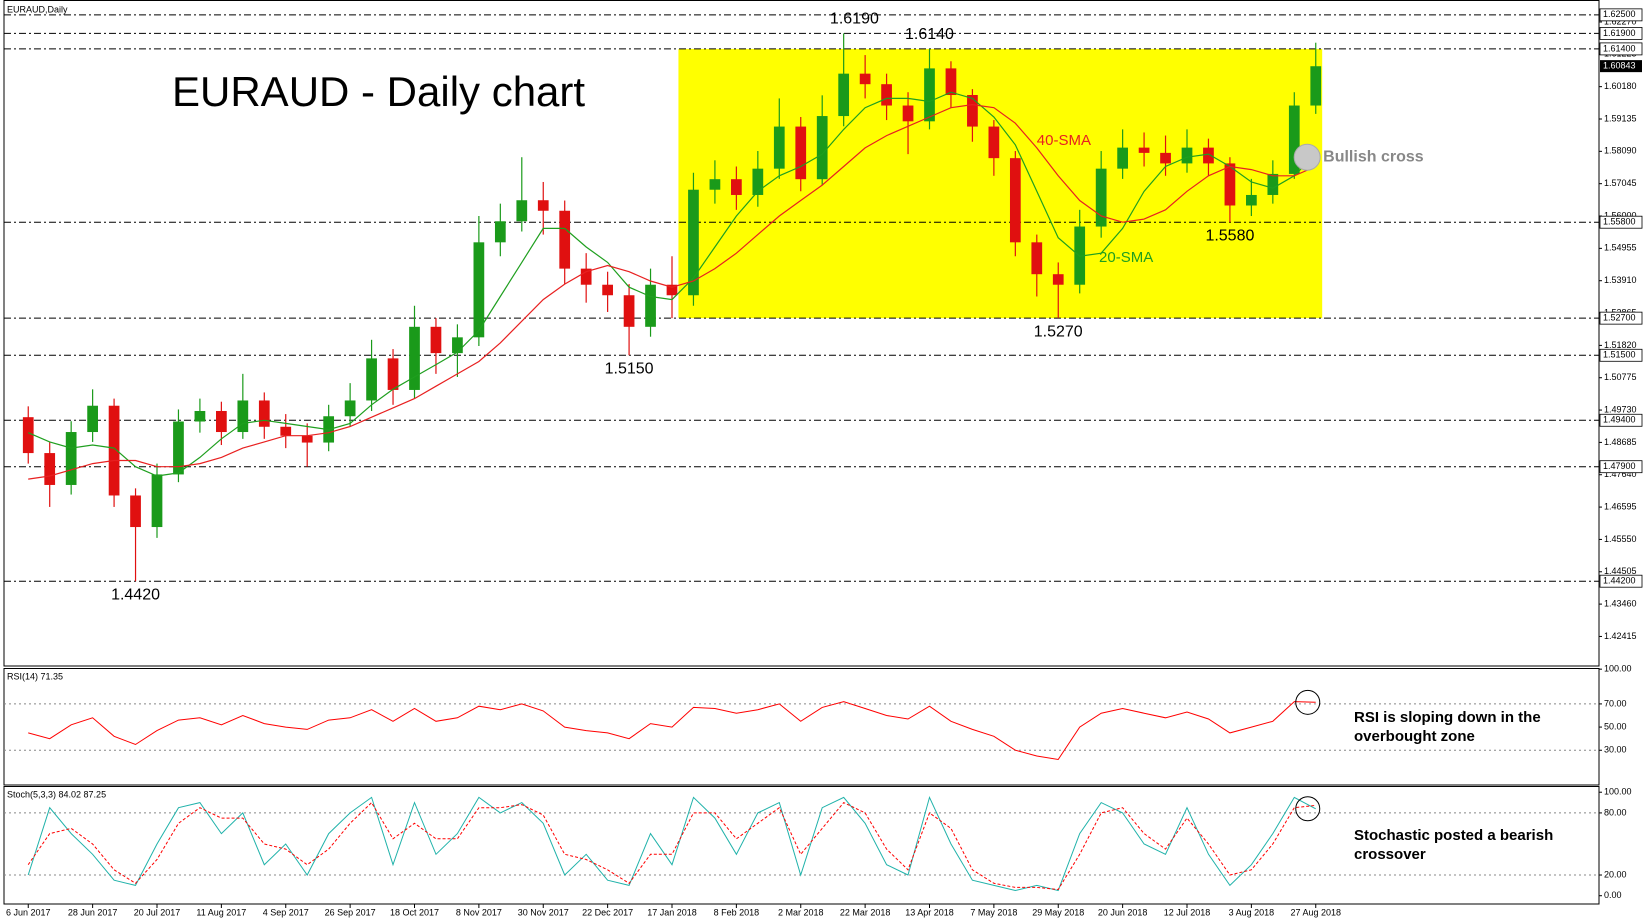 This screenshot has height=919, width=1644. Describe the element at coordinates (1187, 912) in the screenshot. I see `x-tick-label: 12 Jul 2018` at that location.